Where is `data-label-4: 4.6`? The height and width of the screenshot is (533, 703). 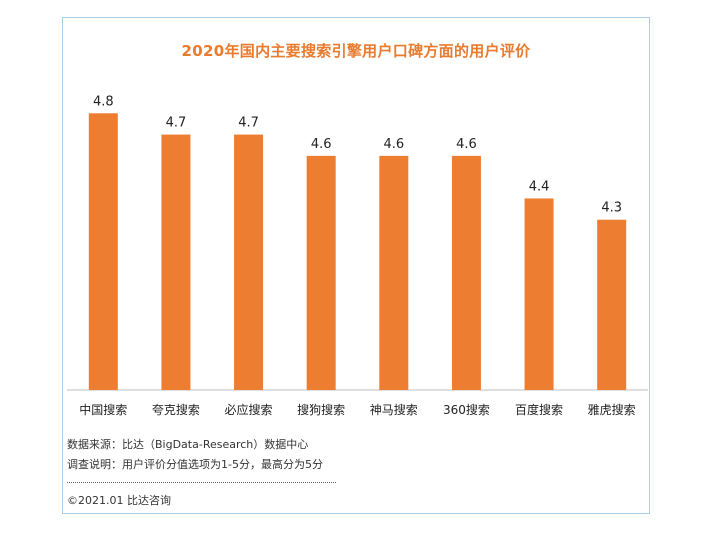
data-label-4: 4.6 is located at coordinates (393, 144).